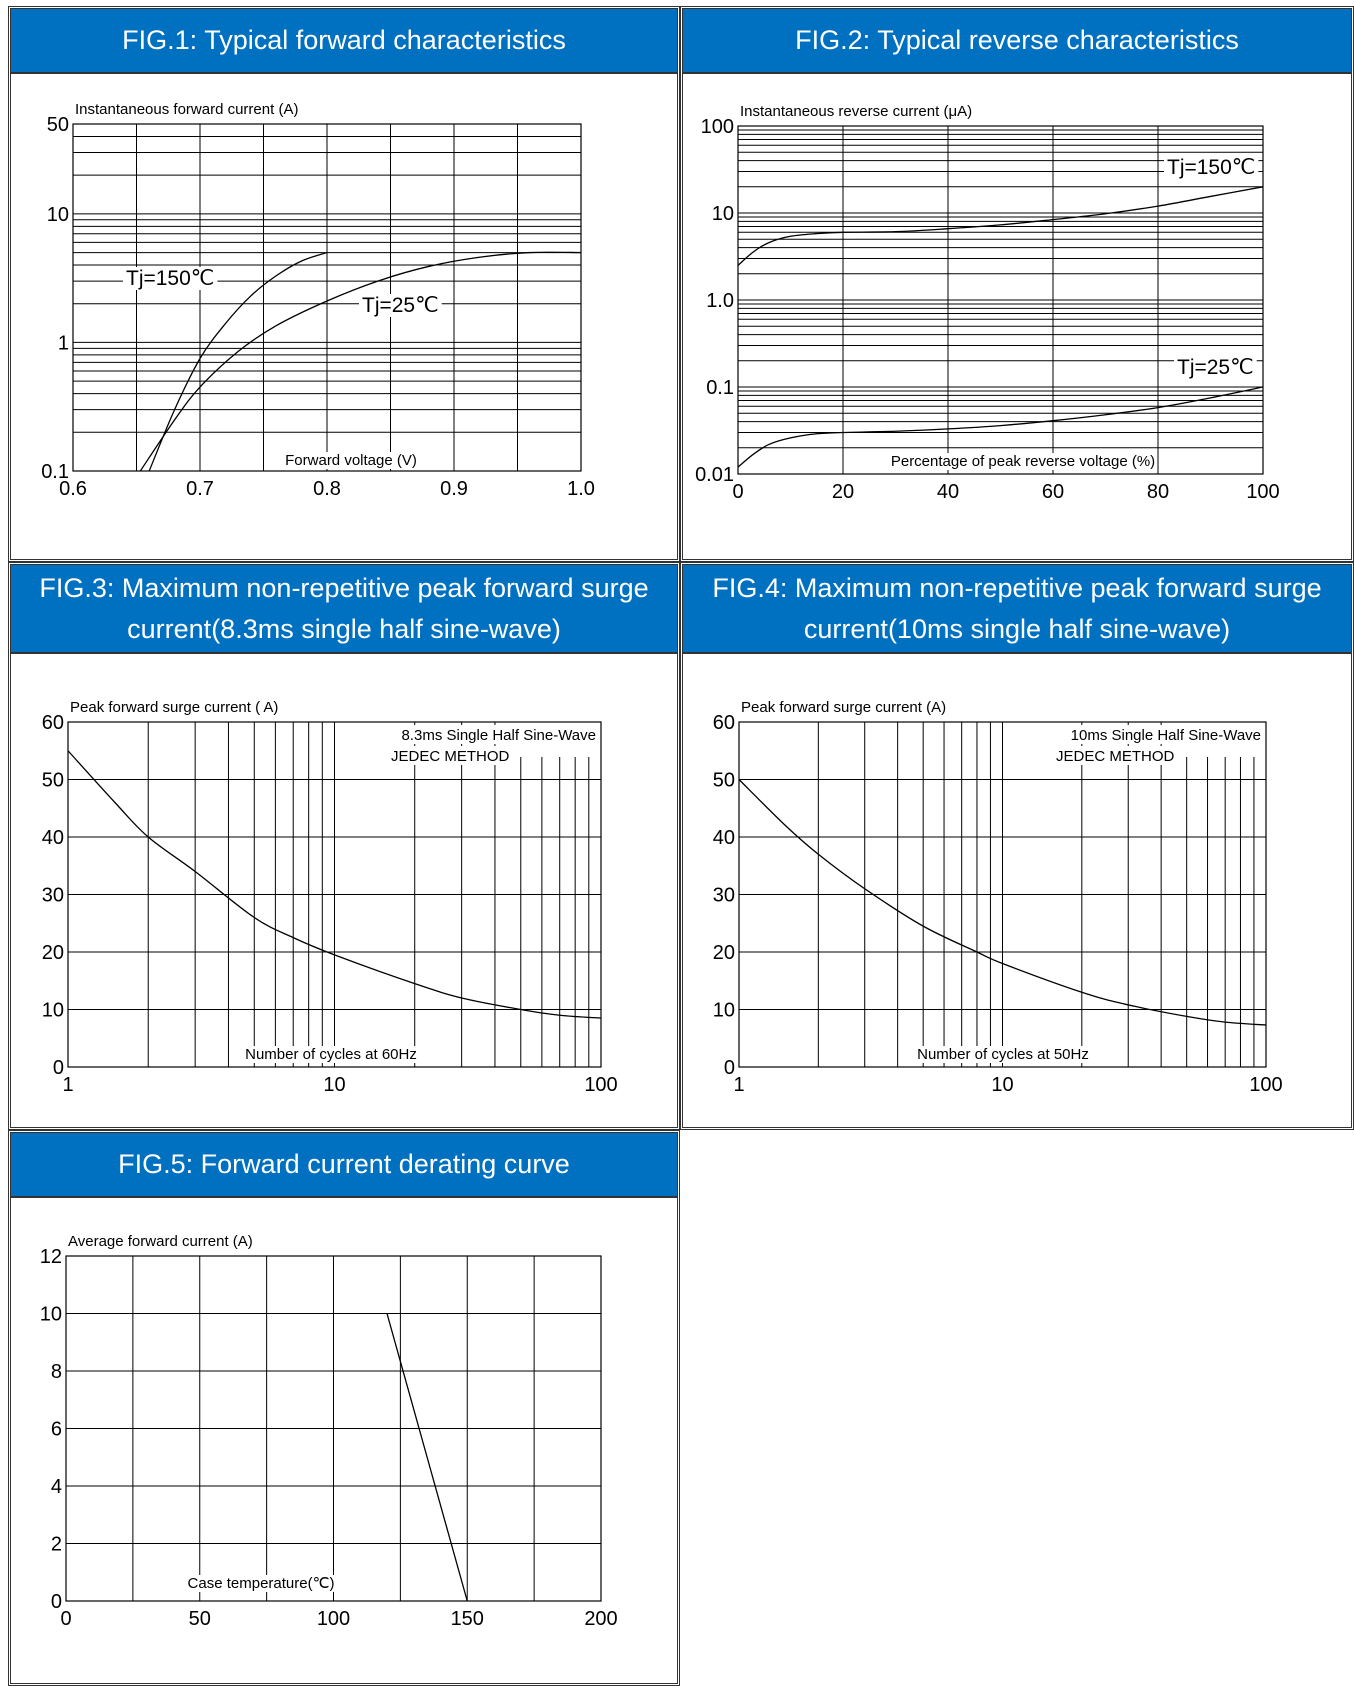 Image resolution: width=1354 pixels, height=1686 pixels. Describe the element at coordinates (843, 707) in the screenshot. I see `y-axis-label: Peak forward surge current (A)` at that location.